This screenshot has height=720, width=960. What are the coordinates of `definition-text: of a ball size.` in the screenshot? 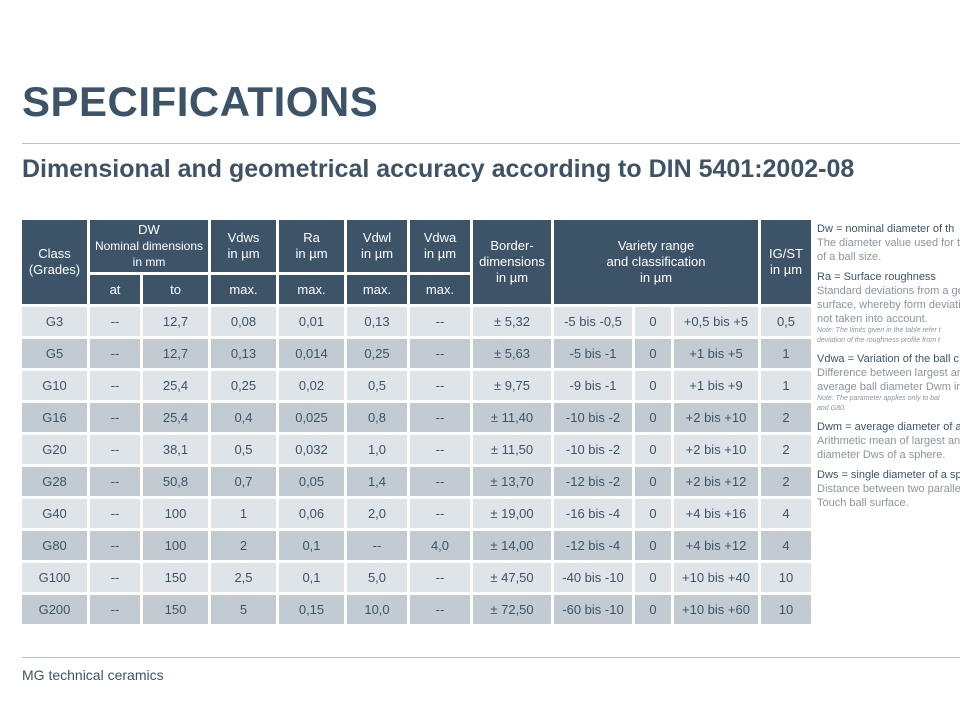 It's located at (849, 257).